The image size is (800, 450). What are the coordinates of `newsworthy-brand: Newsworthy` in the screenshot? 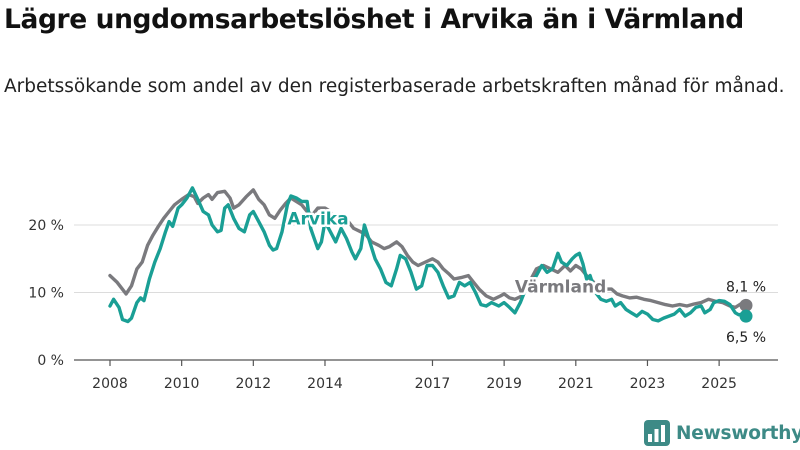 It's located at (722, 433).